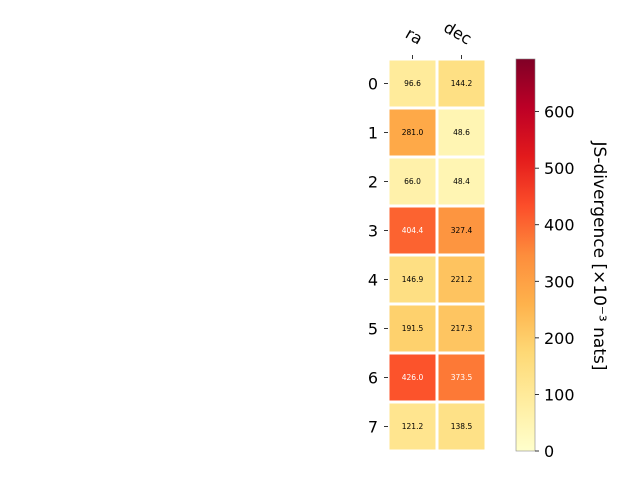  What do you see at coordinates (458, 33) in the screenshot?
I see `column-label: dec` at bounding box center [458, 33].